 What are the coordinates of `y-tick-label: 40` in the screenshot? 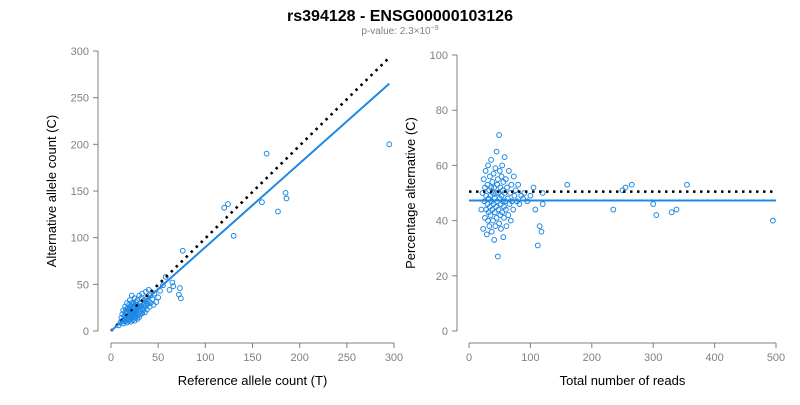 It's located at (442, 222).